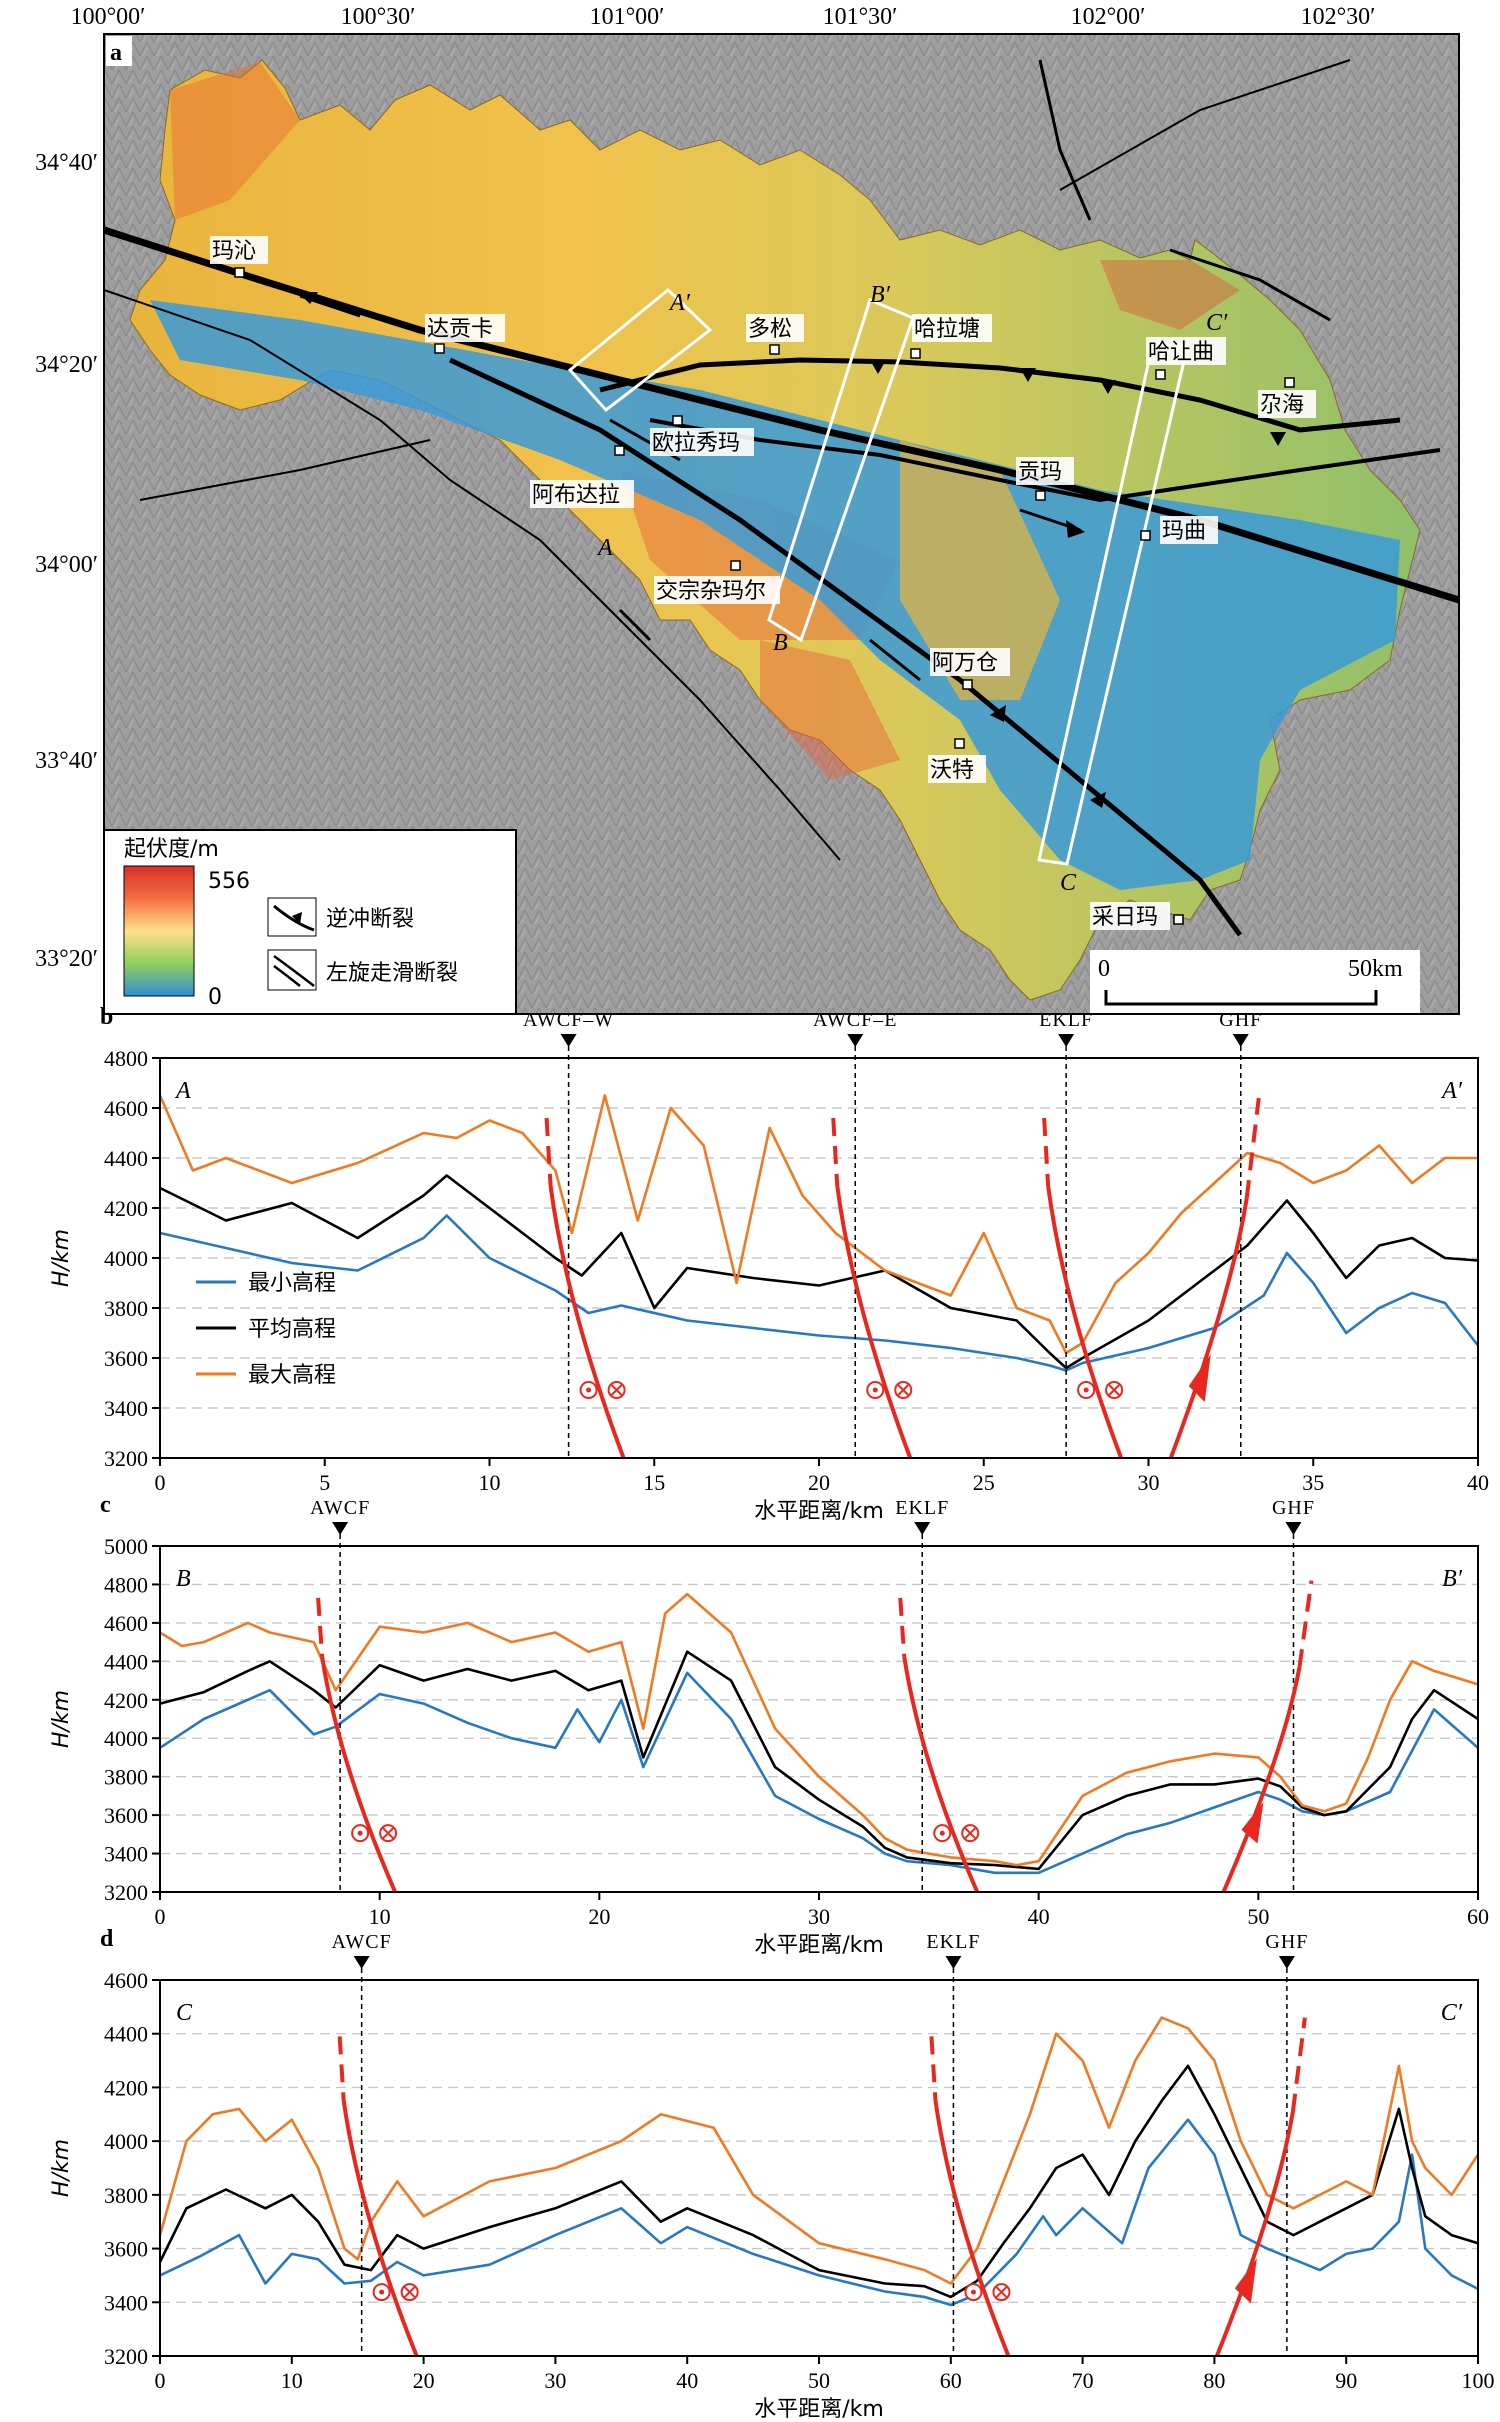 This screenshot has width=1500, height=2422. I want to click on profile-label: C, so click(1068, 883).